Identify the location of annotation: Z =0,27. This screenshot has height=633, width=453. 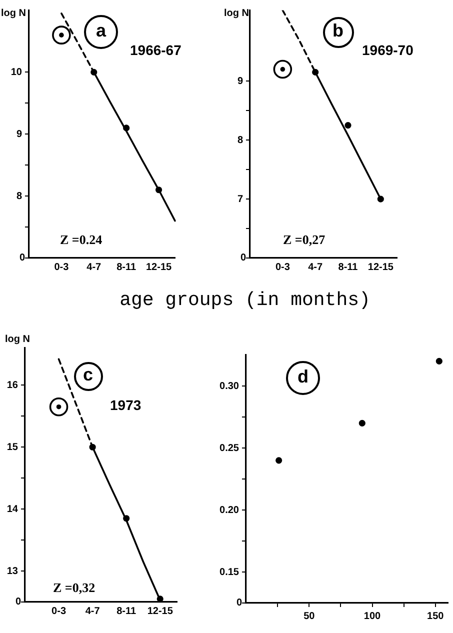
(304, 240).